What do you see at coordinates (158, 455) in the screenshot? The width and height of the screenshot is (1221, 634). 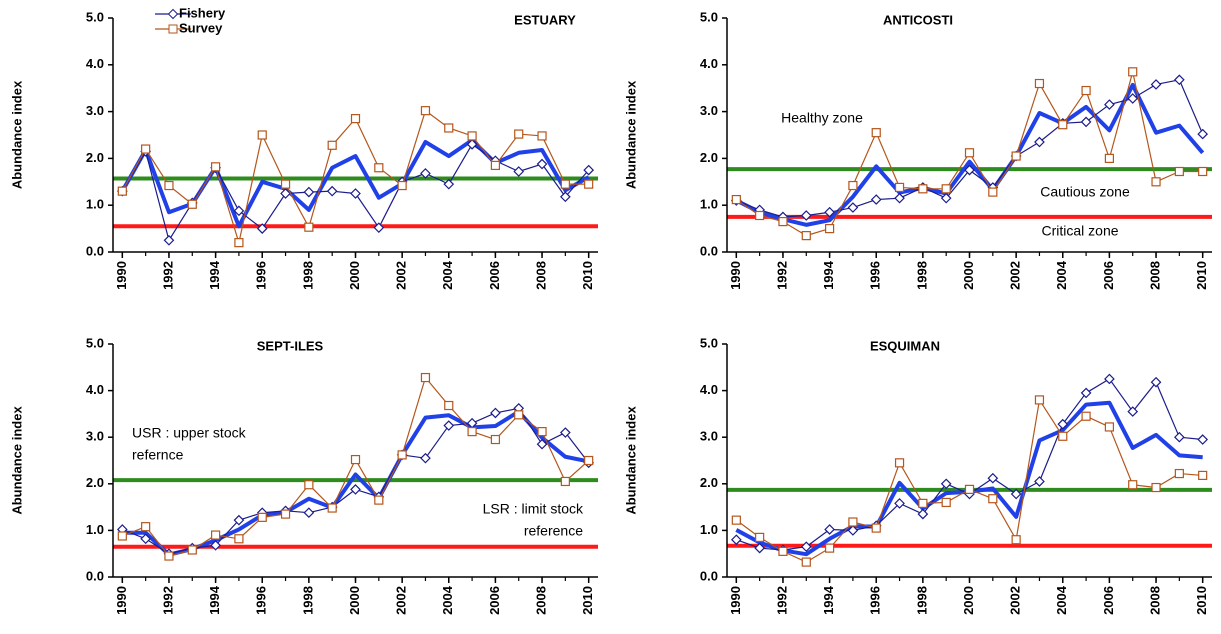 I see `annotation: refernce` at bounding box center [158, 455].